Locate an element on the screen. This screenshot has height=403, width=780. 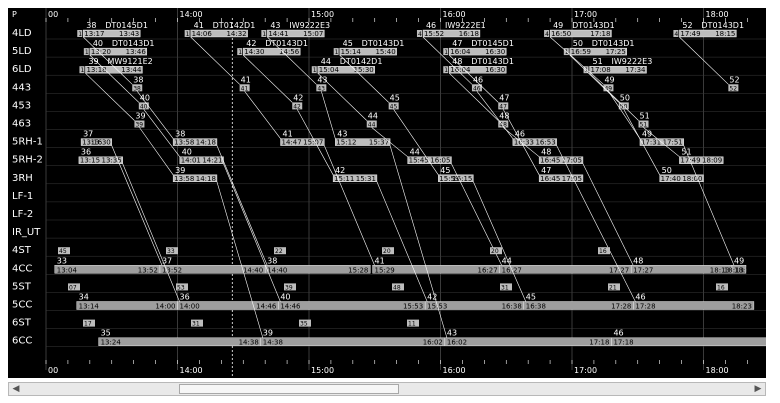
mid-op-text: 41 is located at coordinates (245, 88).